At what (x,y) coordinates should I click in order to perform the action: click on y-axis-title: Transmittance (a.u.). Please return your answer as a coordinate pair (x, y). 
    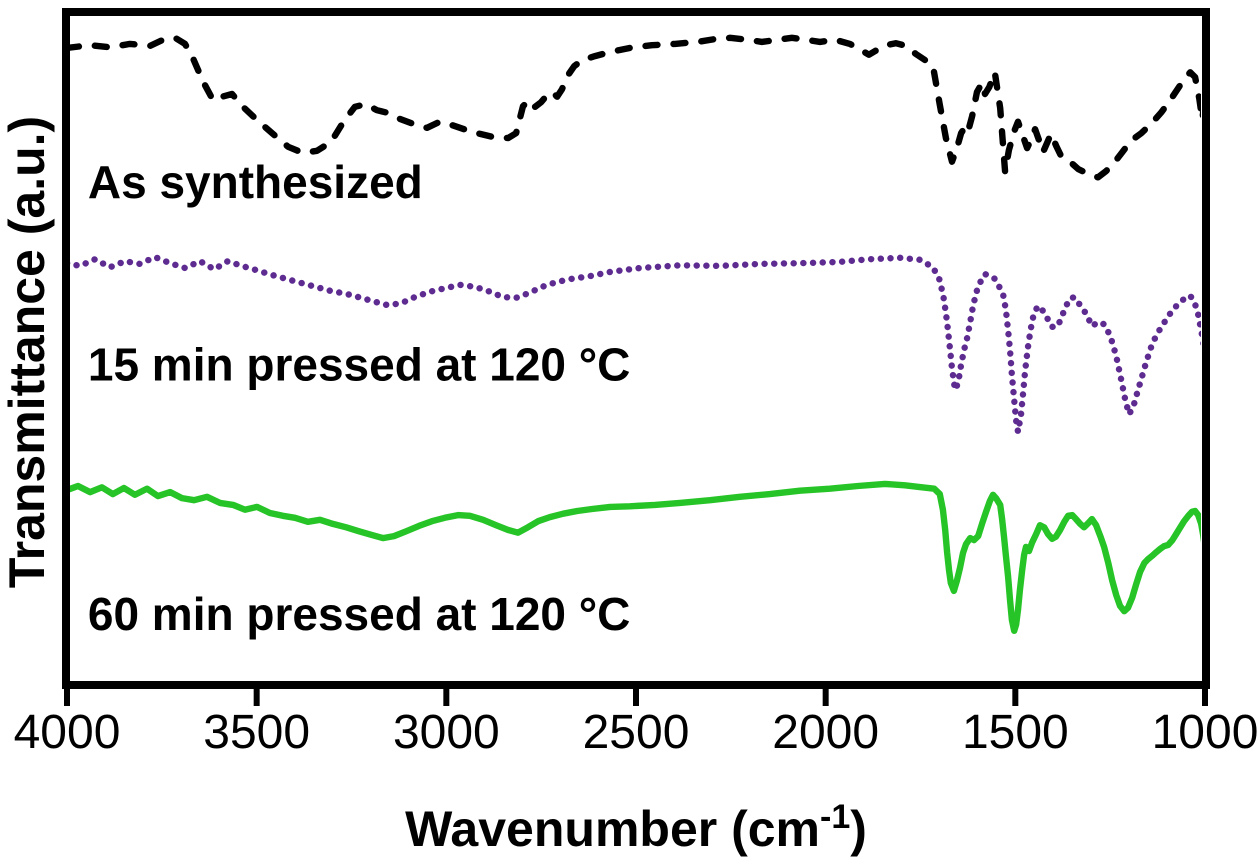
    Looking at the image, I should click on (27, 352).